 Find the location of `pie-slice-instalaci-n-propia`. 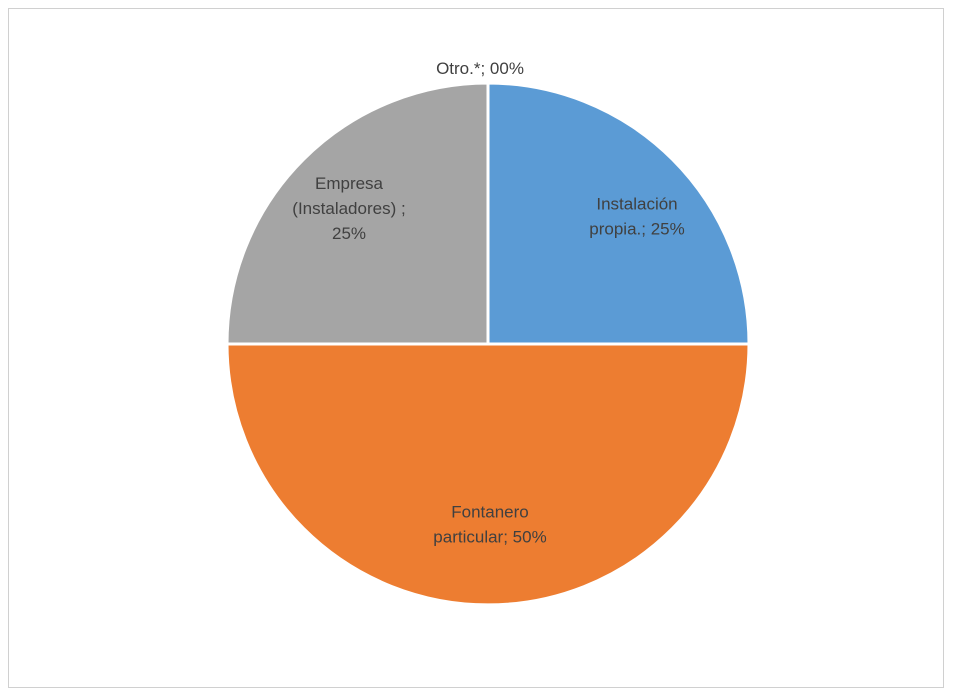

pie-slice-instalaci-n-propia is located at coordinates (618, 213).